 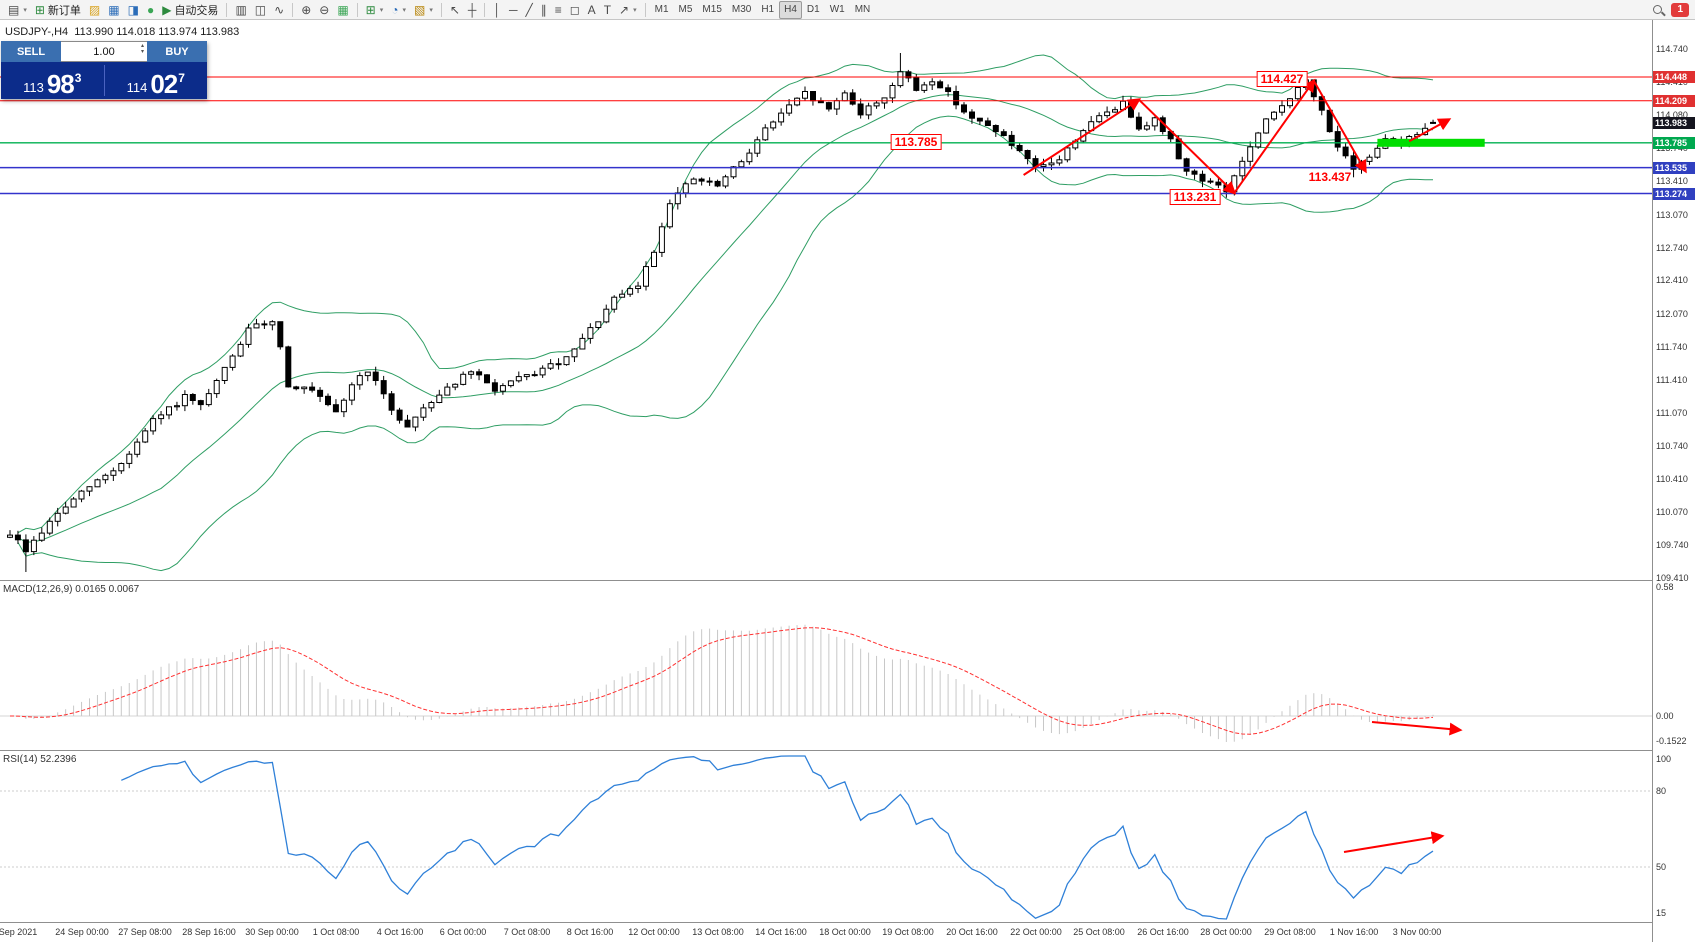 What do you see at coordinates (1680, 9) in the screenshot?
I see `notification-badge: 1` at bounding box center [1680, 9].